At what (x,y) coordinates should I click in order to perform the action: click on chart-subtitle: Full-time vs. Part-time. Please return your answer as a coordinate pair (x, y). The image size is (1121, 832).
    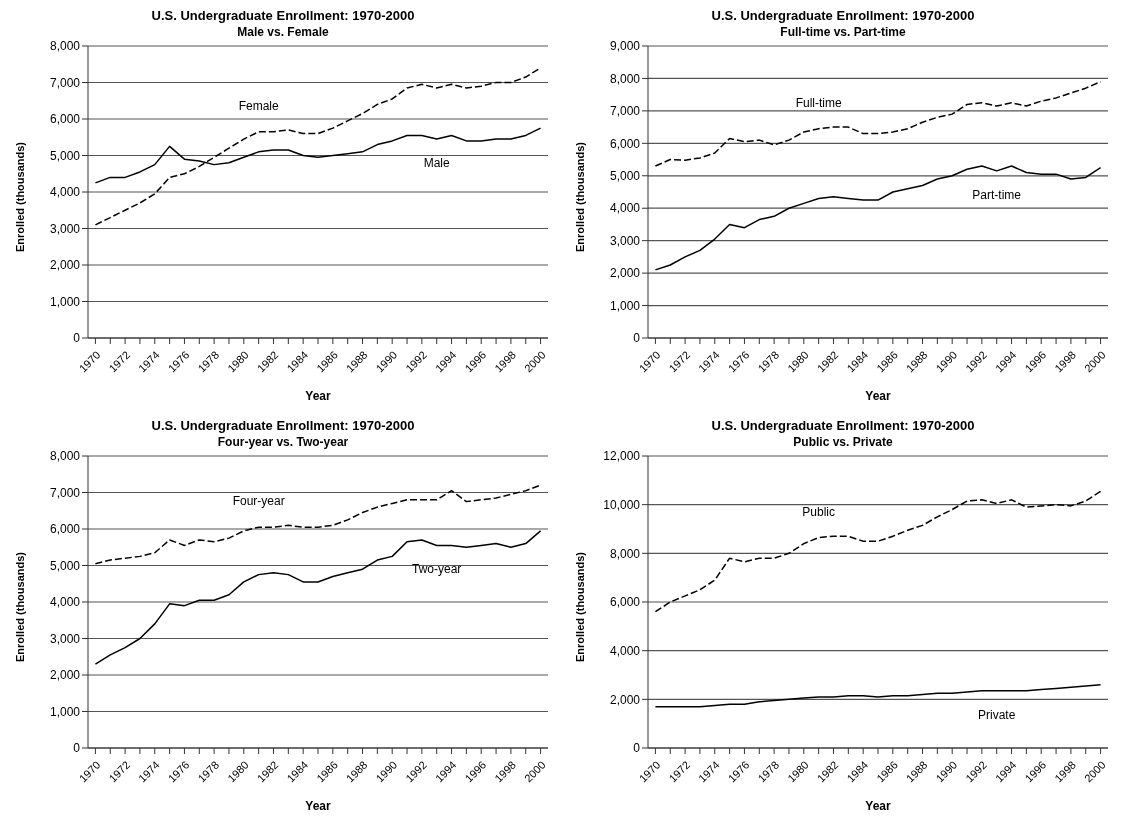
    Looking at the image, I should click on (843, 32).